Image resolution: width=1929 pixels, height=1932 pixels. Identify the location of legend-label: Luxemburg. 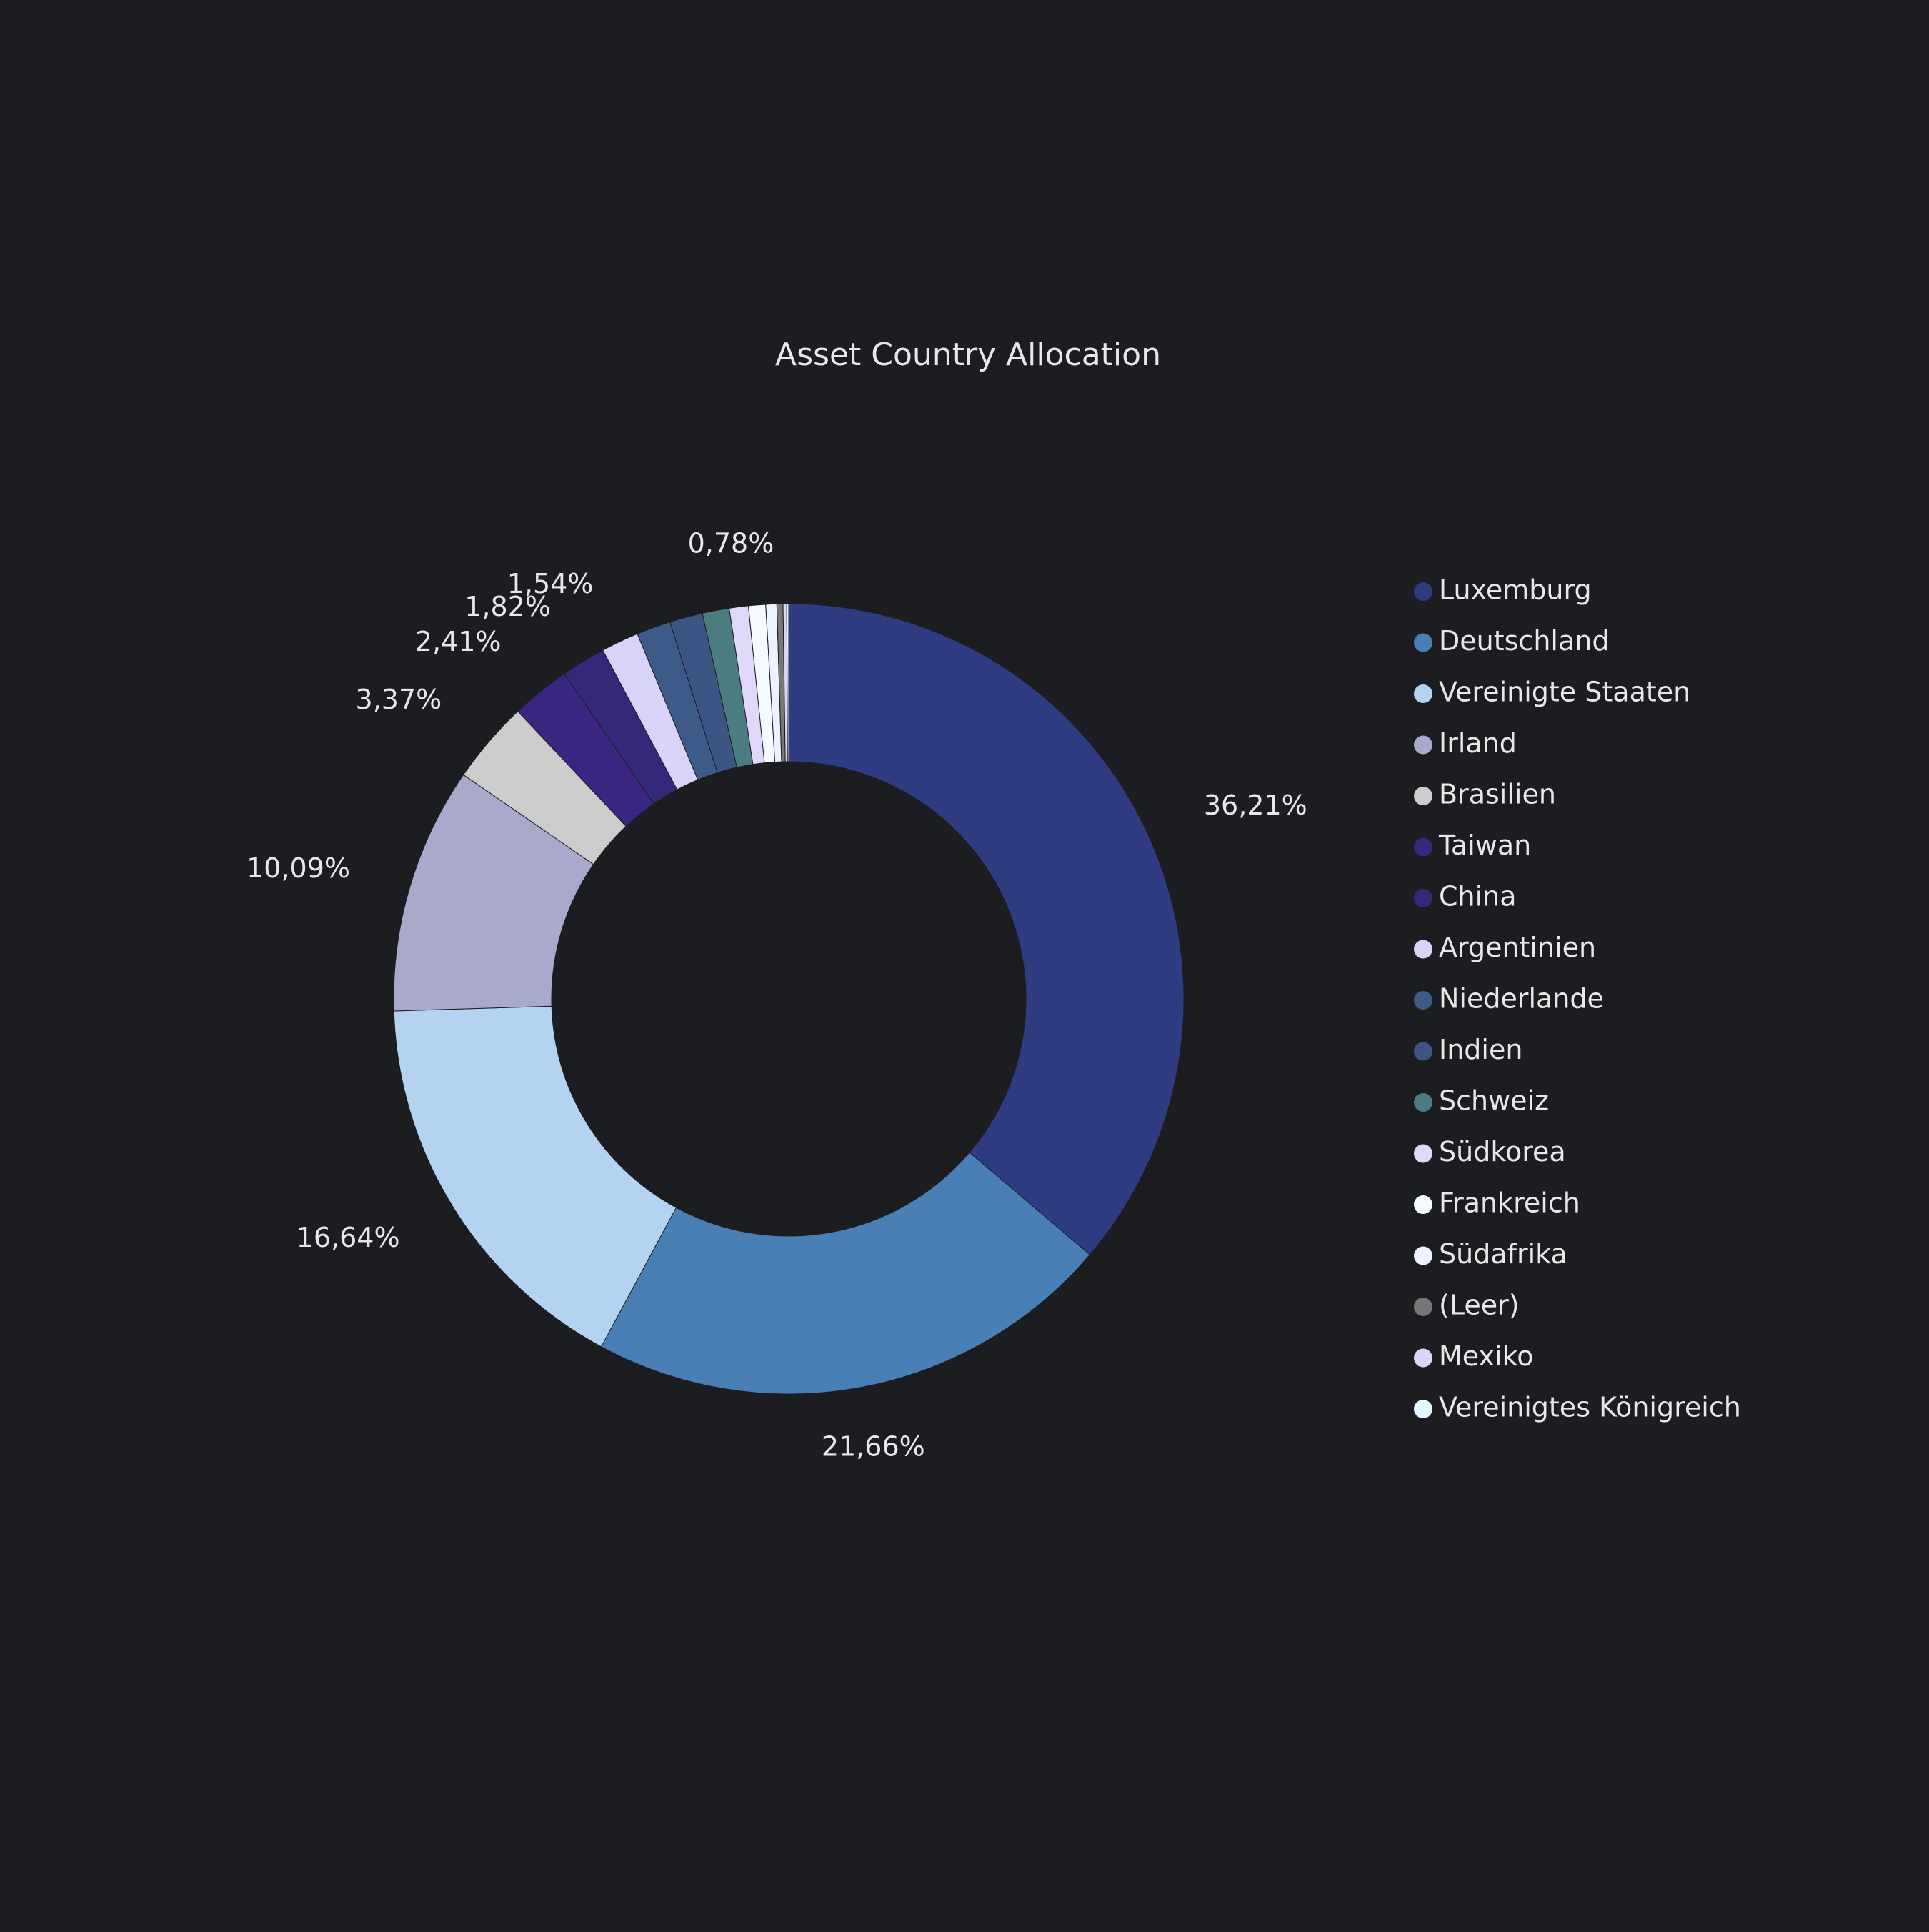
(1515, 590).